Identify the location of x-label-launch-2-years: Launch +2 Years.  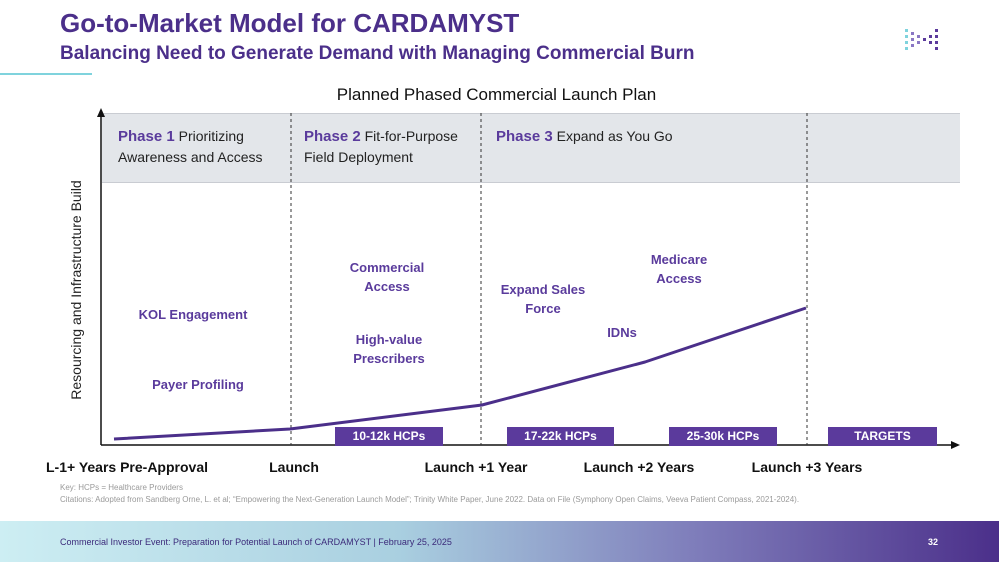
(639, 467).